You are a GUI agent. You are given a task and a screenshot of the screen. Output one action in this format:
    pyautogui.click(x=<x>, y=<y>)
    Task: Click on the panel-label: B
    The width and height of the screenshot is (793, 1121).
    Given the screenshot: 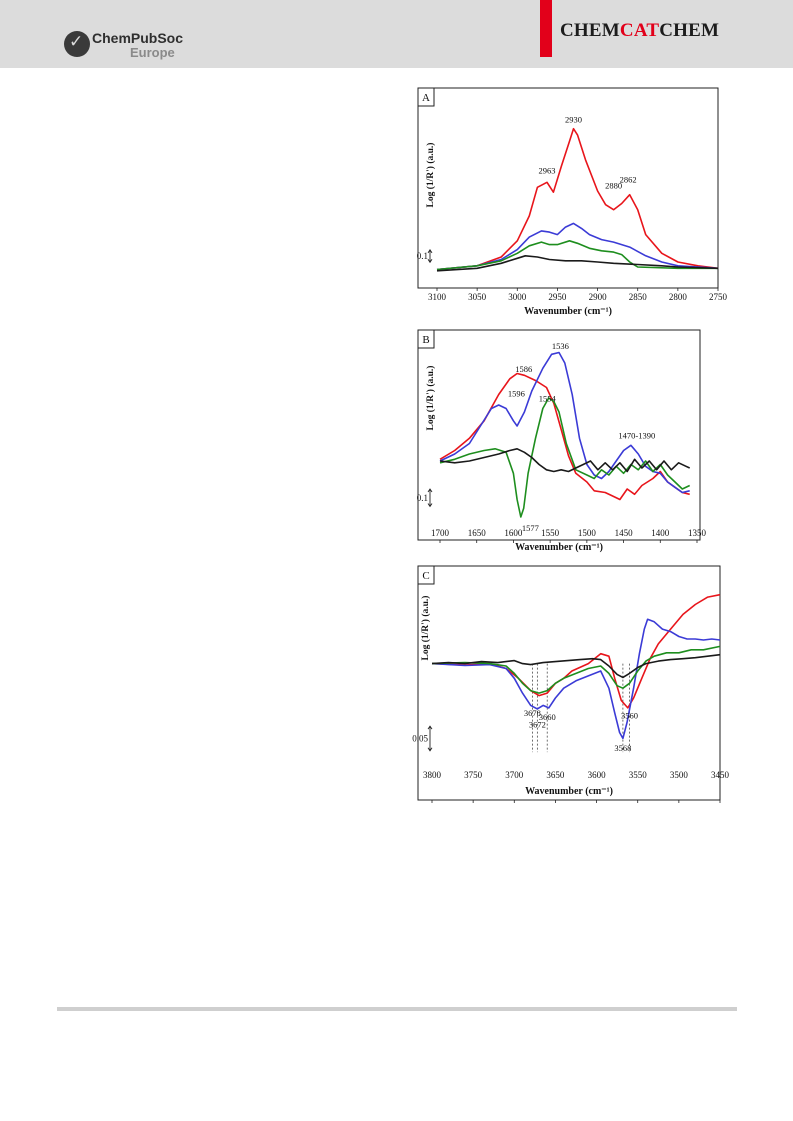 What is the action you would take?
    pyautogui.click(x=425, y=340)
    